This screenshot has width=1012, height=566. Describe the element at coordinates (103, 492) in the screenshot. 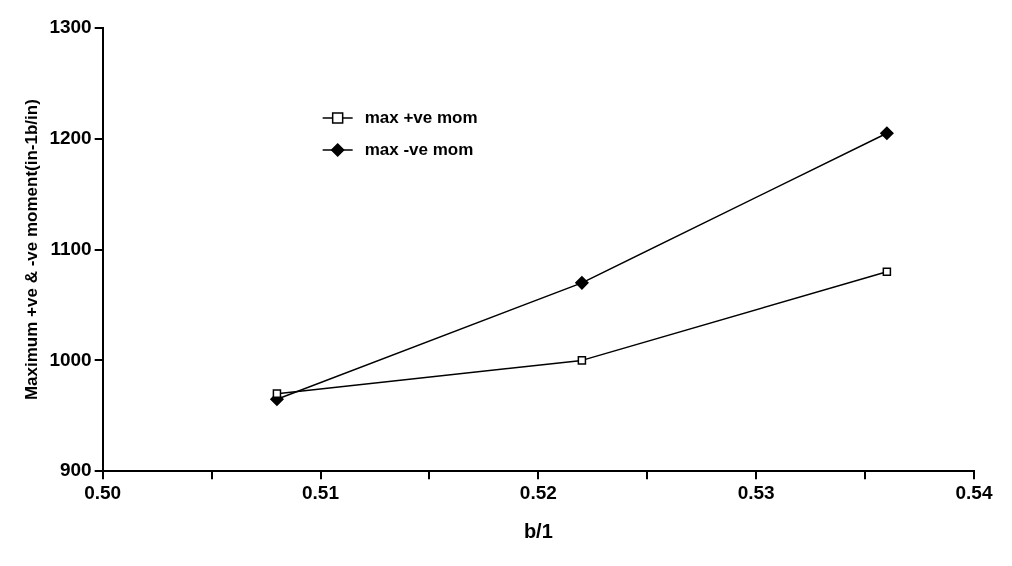

I see `x-tick-label: 0.50` at that location.